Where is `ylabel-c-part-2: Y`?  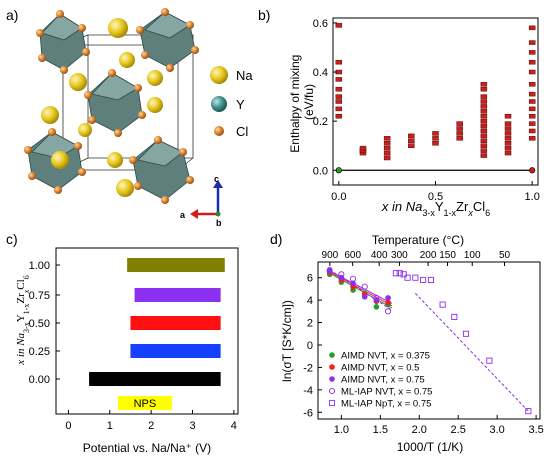
ylabel-c-part-2: Y is located at coordinates (21, 318).